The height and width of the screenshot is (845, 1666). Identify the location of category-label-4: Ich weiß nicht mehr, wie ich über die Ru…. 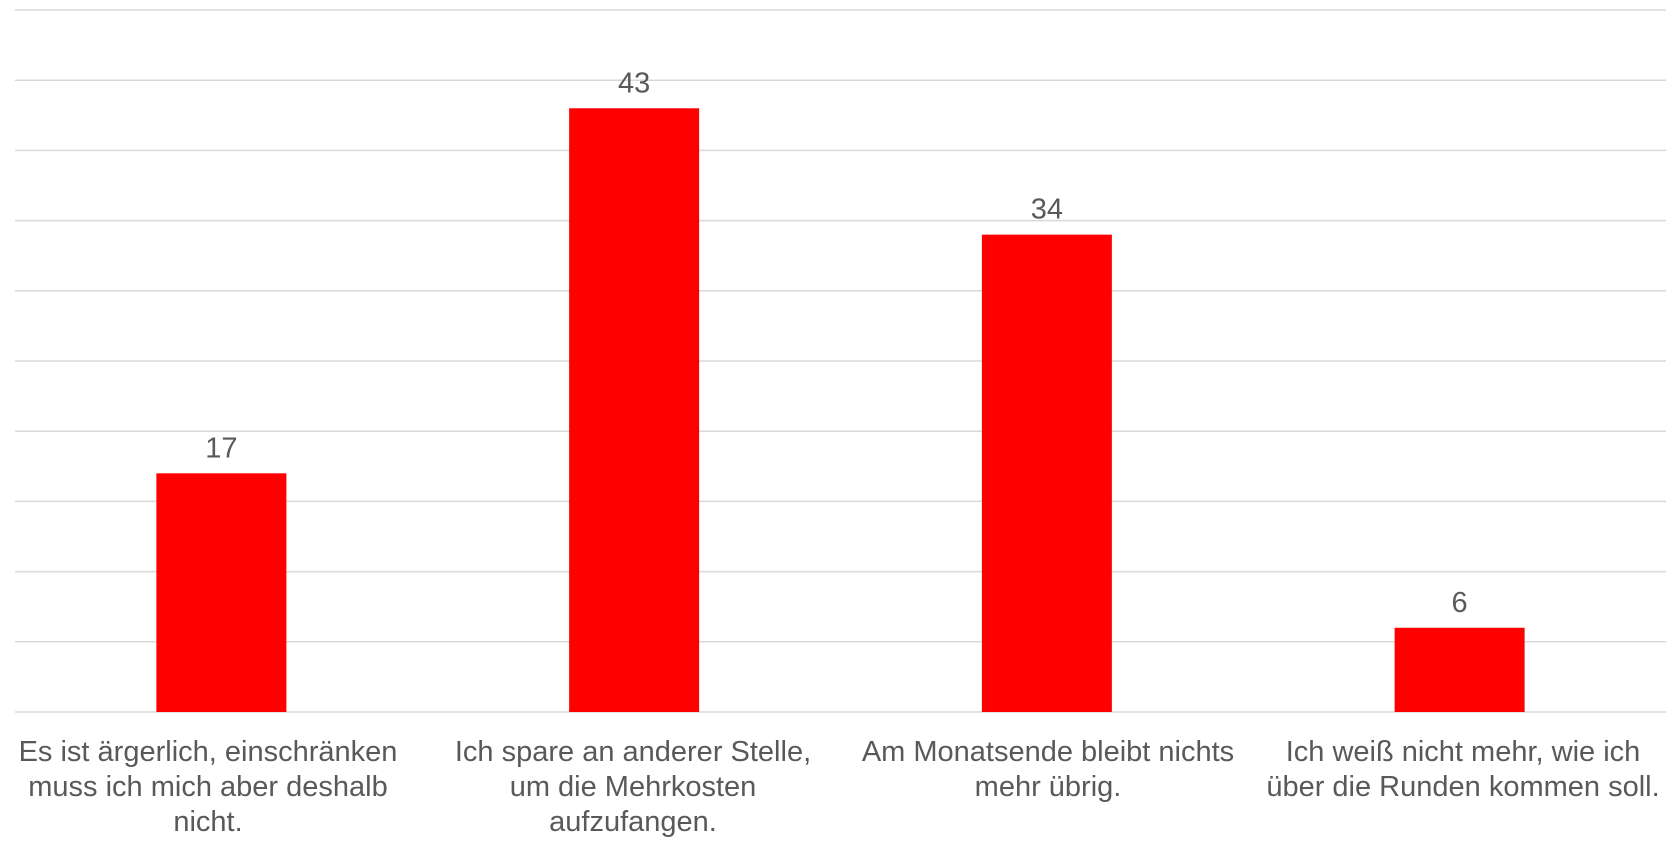
(1463, 769).